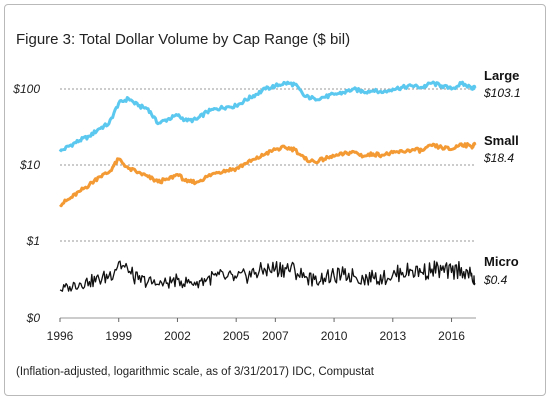 The width and height of the screenshot is (552, 401). I want to click on x-tick-label: 1996, so click(60, 336).